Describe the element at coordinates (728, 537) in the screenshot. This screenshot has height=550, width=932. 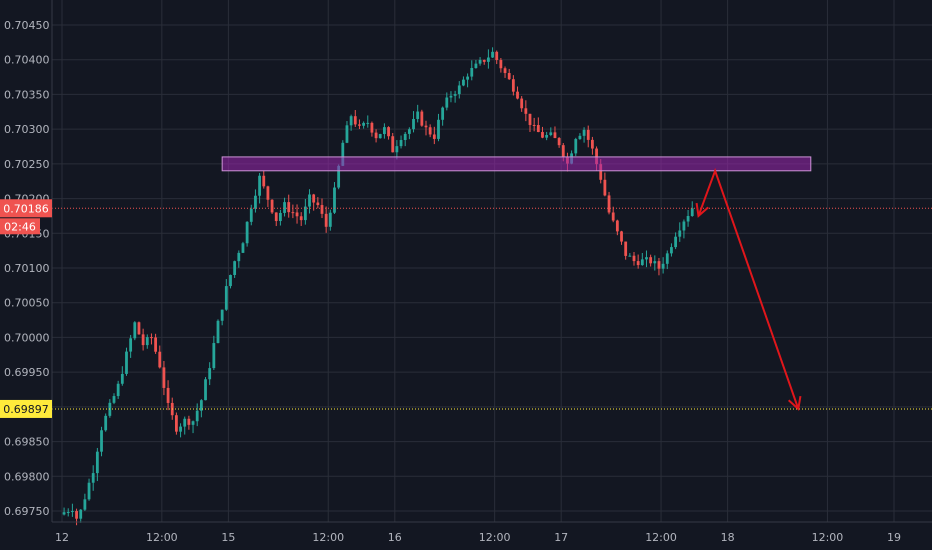
I see `x-tick-label: 18` at that location.